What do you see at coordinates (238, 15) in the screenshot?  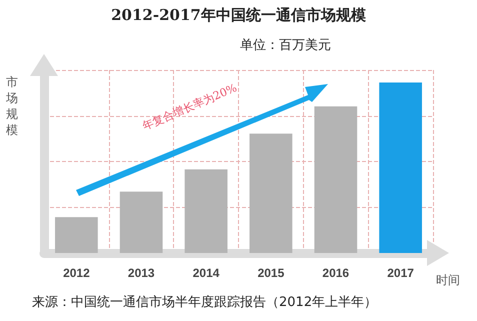 I see `chart-title: 2012-2017年中国统一通信市场规模` at bounding box center [238, 15].